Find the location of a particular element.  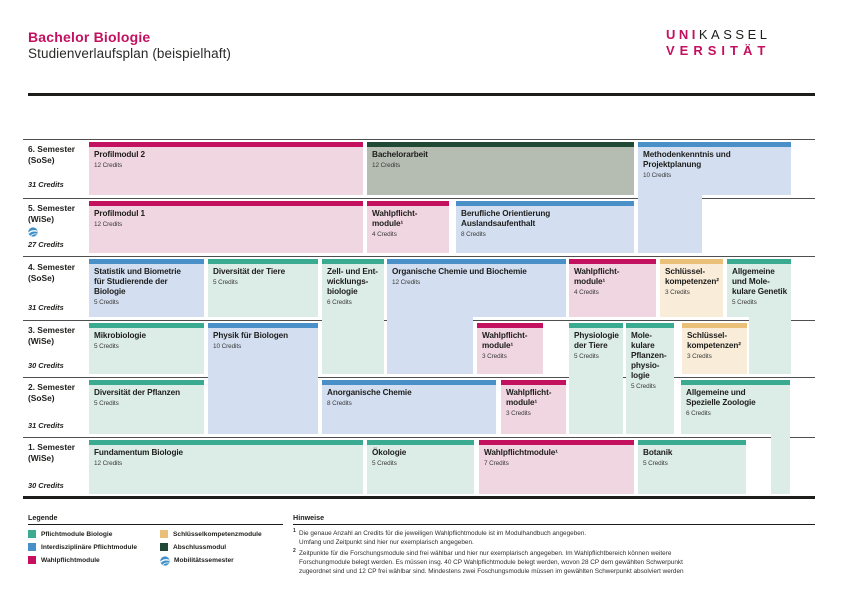

semester-credits: 27 Credits is located at coordinates (46, 244).